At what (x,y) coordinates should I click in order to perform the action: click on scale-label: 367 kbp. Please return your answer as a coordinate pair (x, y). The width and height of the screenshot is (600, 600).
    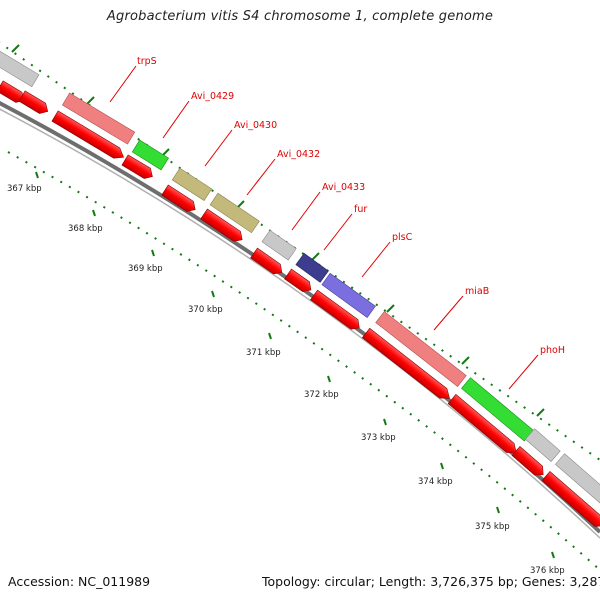
    Looking at the image, I should click on (24, 189).